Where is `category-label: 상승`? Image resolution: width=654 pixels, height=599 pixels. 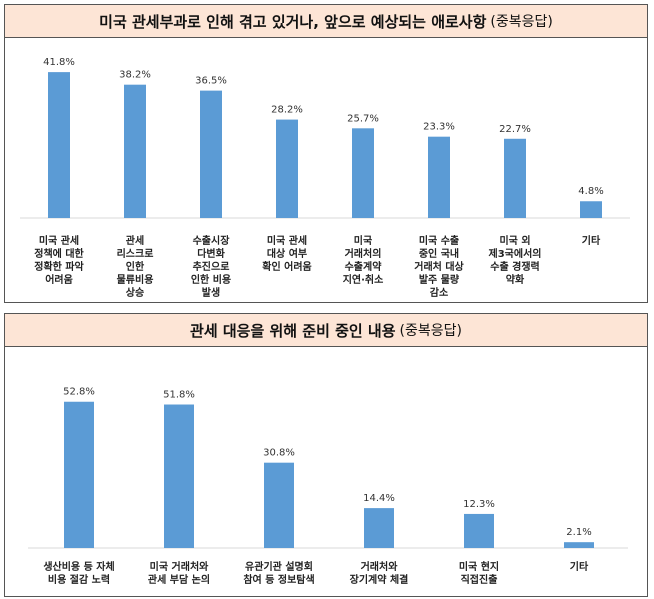
category-label: 상승 is located at coordinates (135, 292).